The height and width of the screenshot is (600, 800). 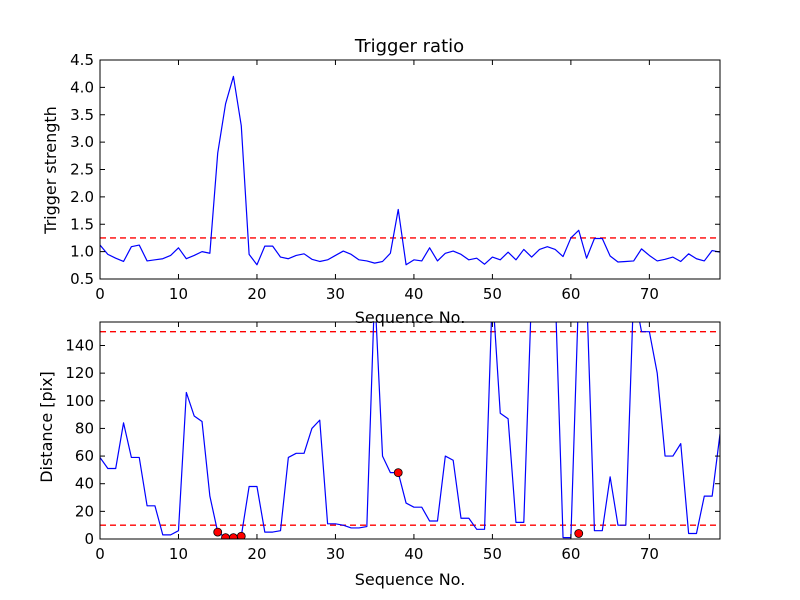 What do you see at coordinates (46, 427) in the screenshot?
I see `bottom-y-axis-label: Distance [pix]` at bounding box center [46, 427].